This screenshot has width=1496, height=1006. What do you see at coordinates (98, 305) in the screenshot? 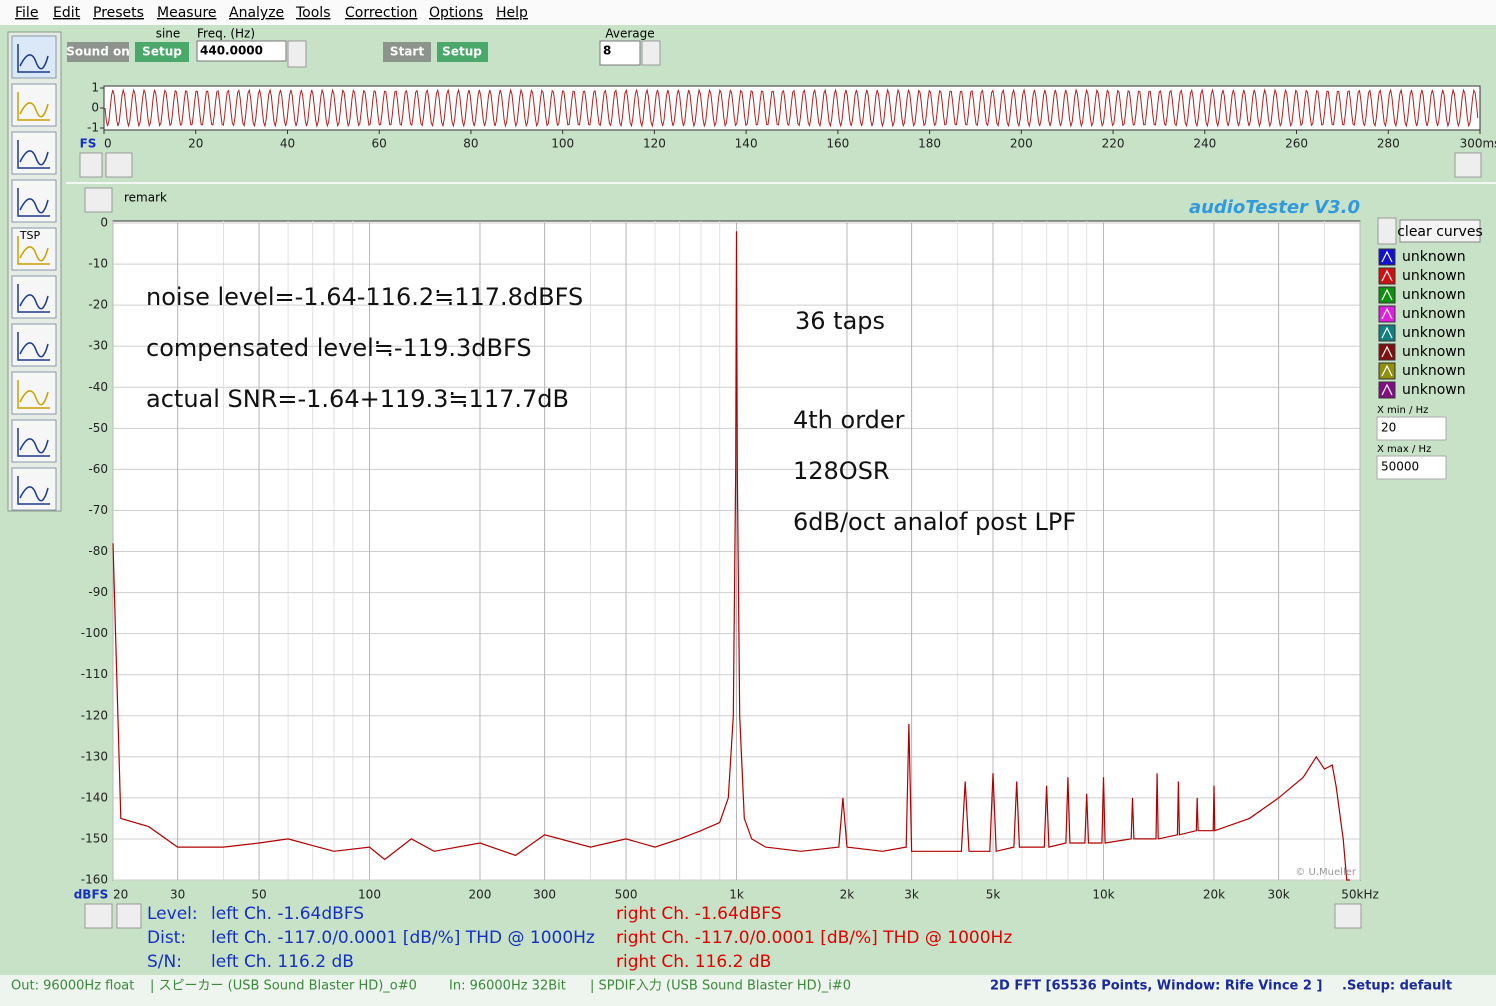
I see `y-tick-label: -20` at bounding box center [98, 305].